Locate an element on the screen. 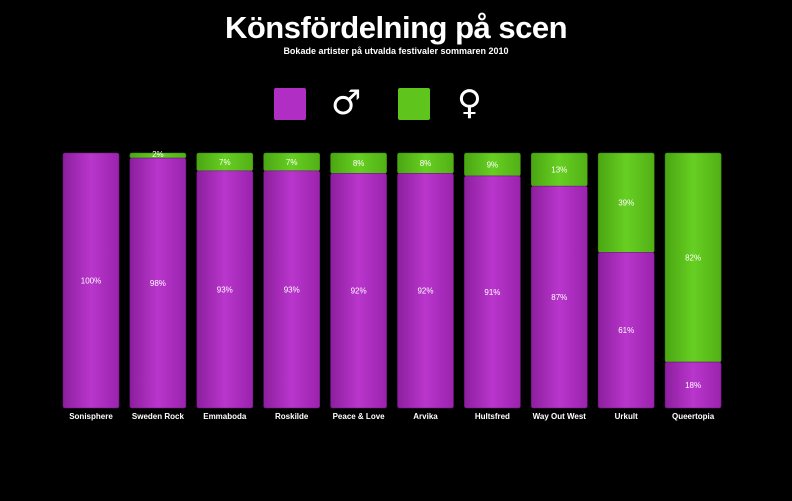 This screenshot has width=792, height=501. category-label: Peace & Love is located at coordinates (359, 416).